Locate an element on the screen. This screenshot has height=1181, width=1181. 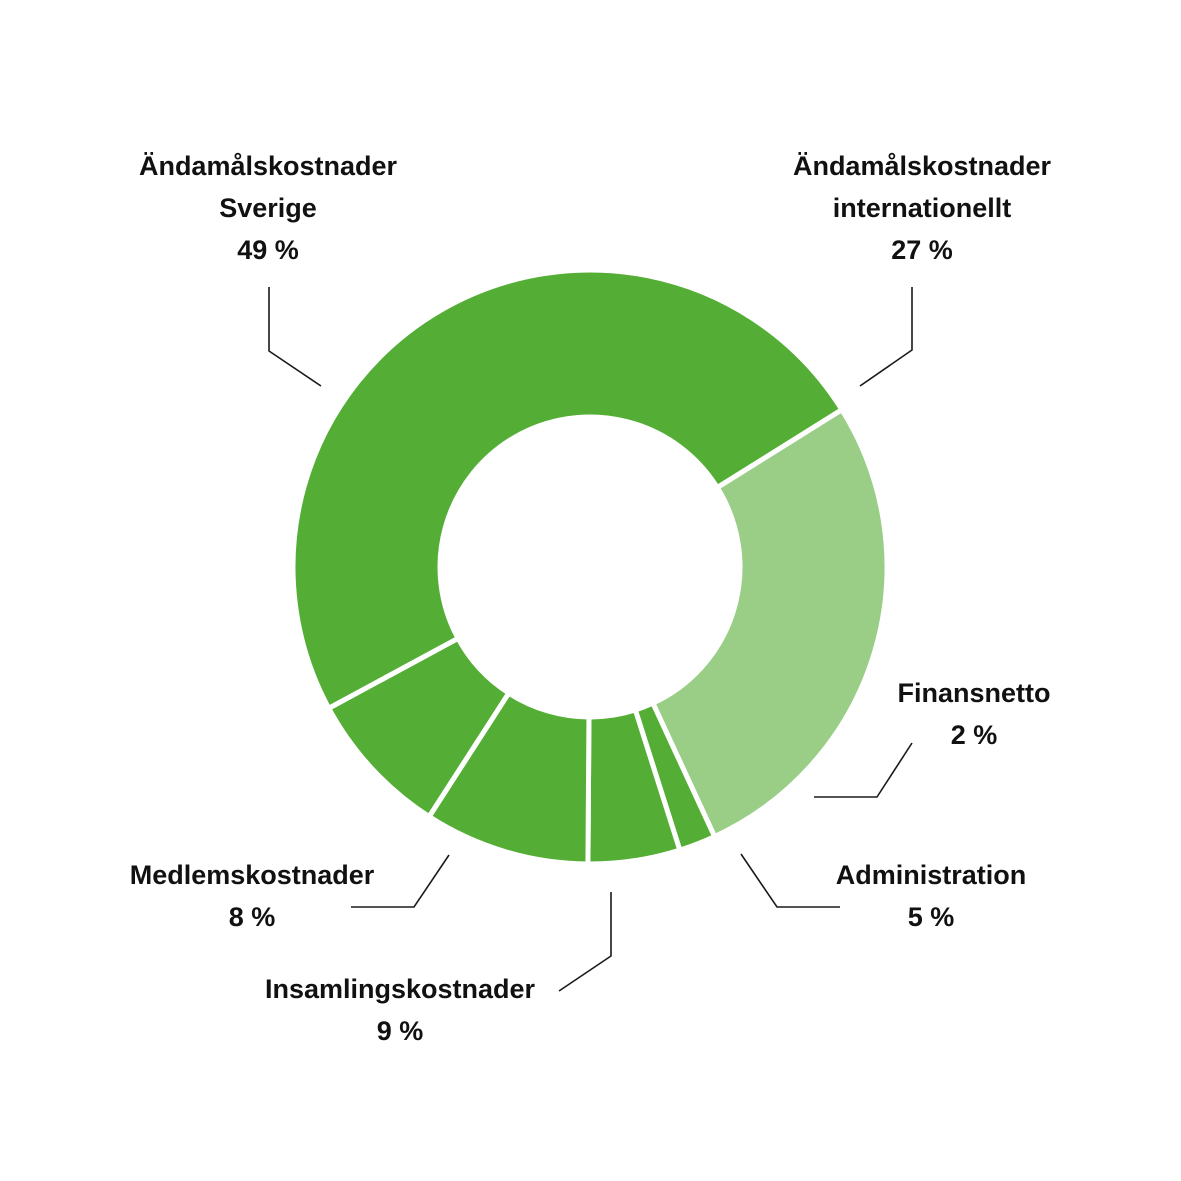
label-medlemskostnader: Medlemskostnader 8 % is located at coordinates (252, 896).